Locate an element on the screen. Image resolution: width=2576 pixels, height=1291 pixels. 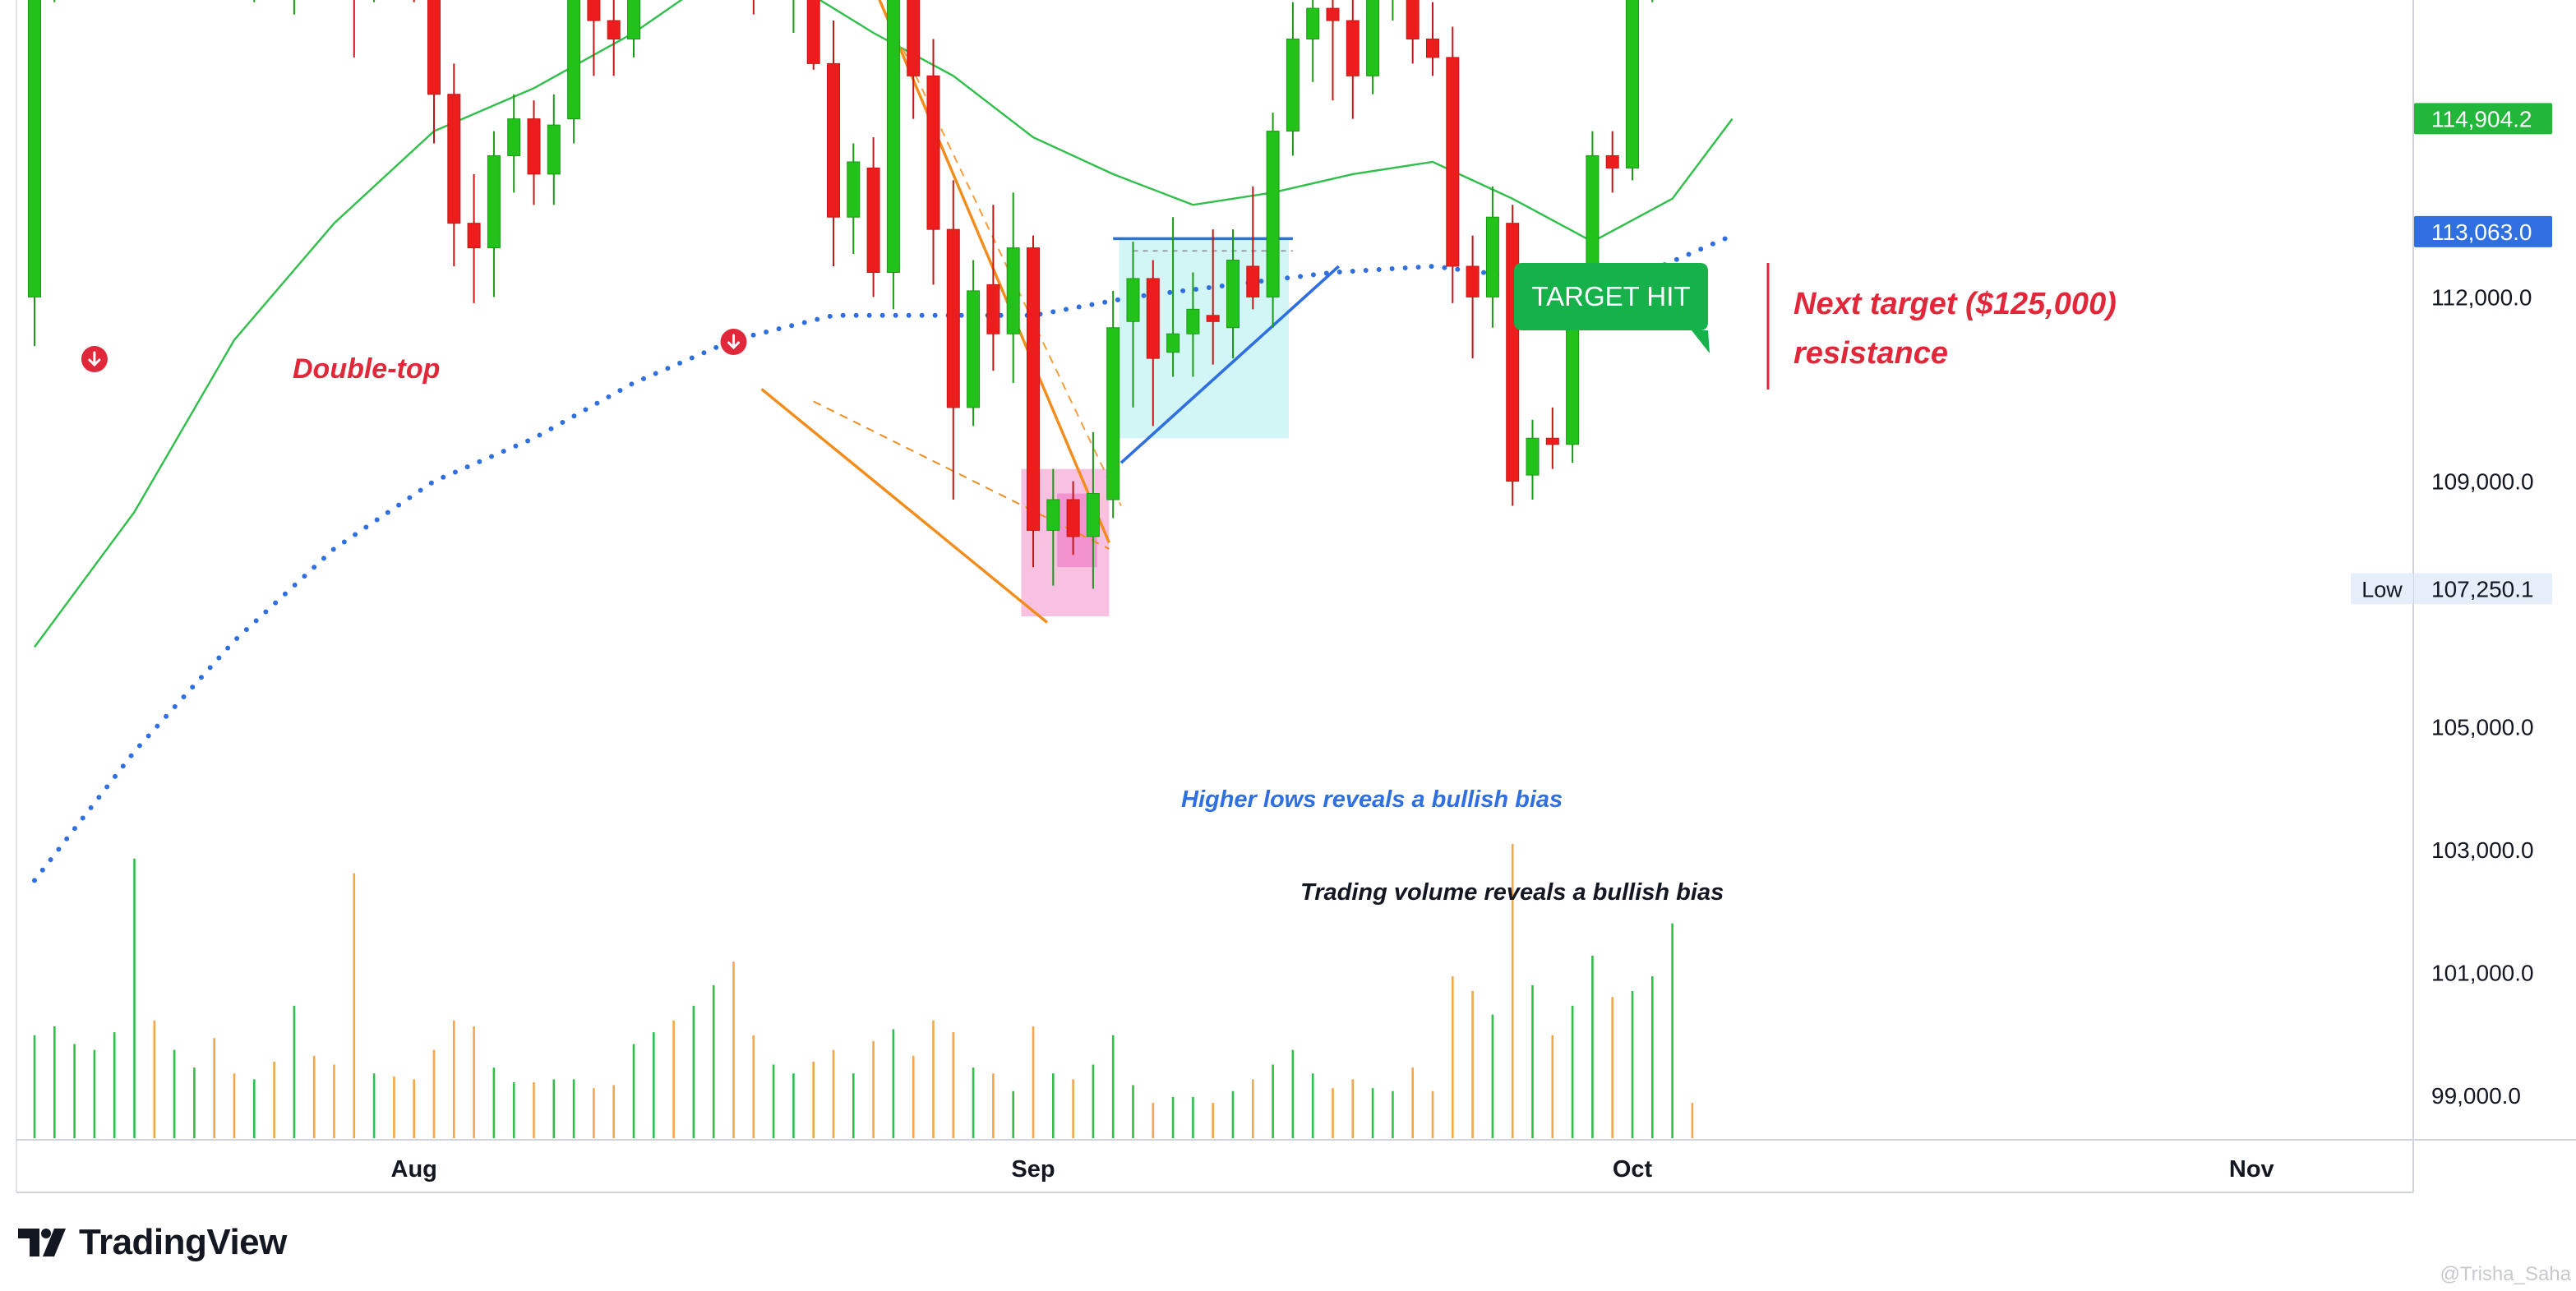
higher-lows-label: Higher lows reveals a bullish bias is located at coordinates (1372, 799).